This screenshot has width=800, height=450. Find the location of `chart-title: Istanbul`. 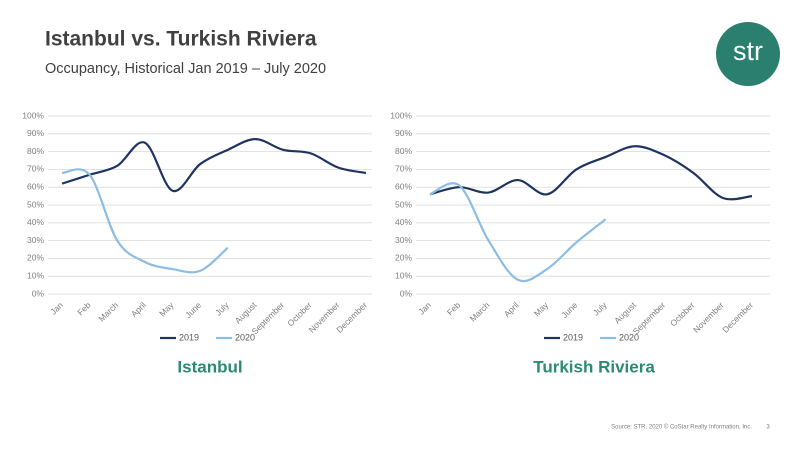

chart-title: Istanbul is located at coordinates (209, 366).